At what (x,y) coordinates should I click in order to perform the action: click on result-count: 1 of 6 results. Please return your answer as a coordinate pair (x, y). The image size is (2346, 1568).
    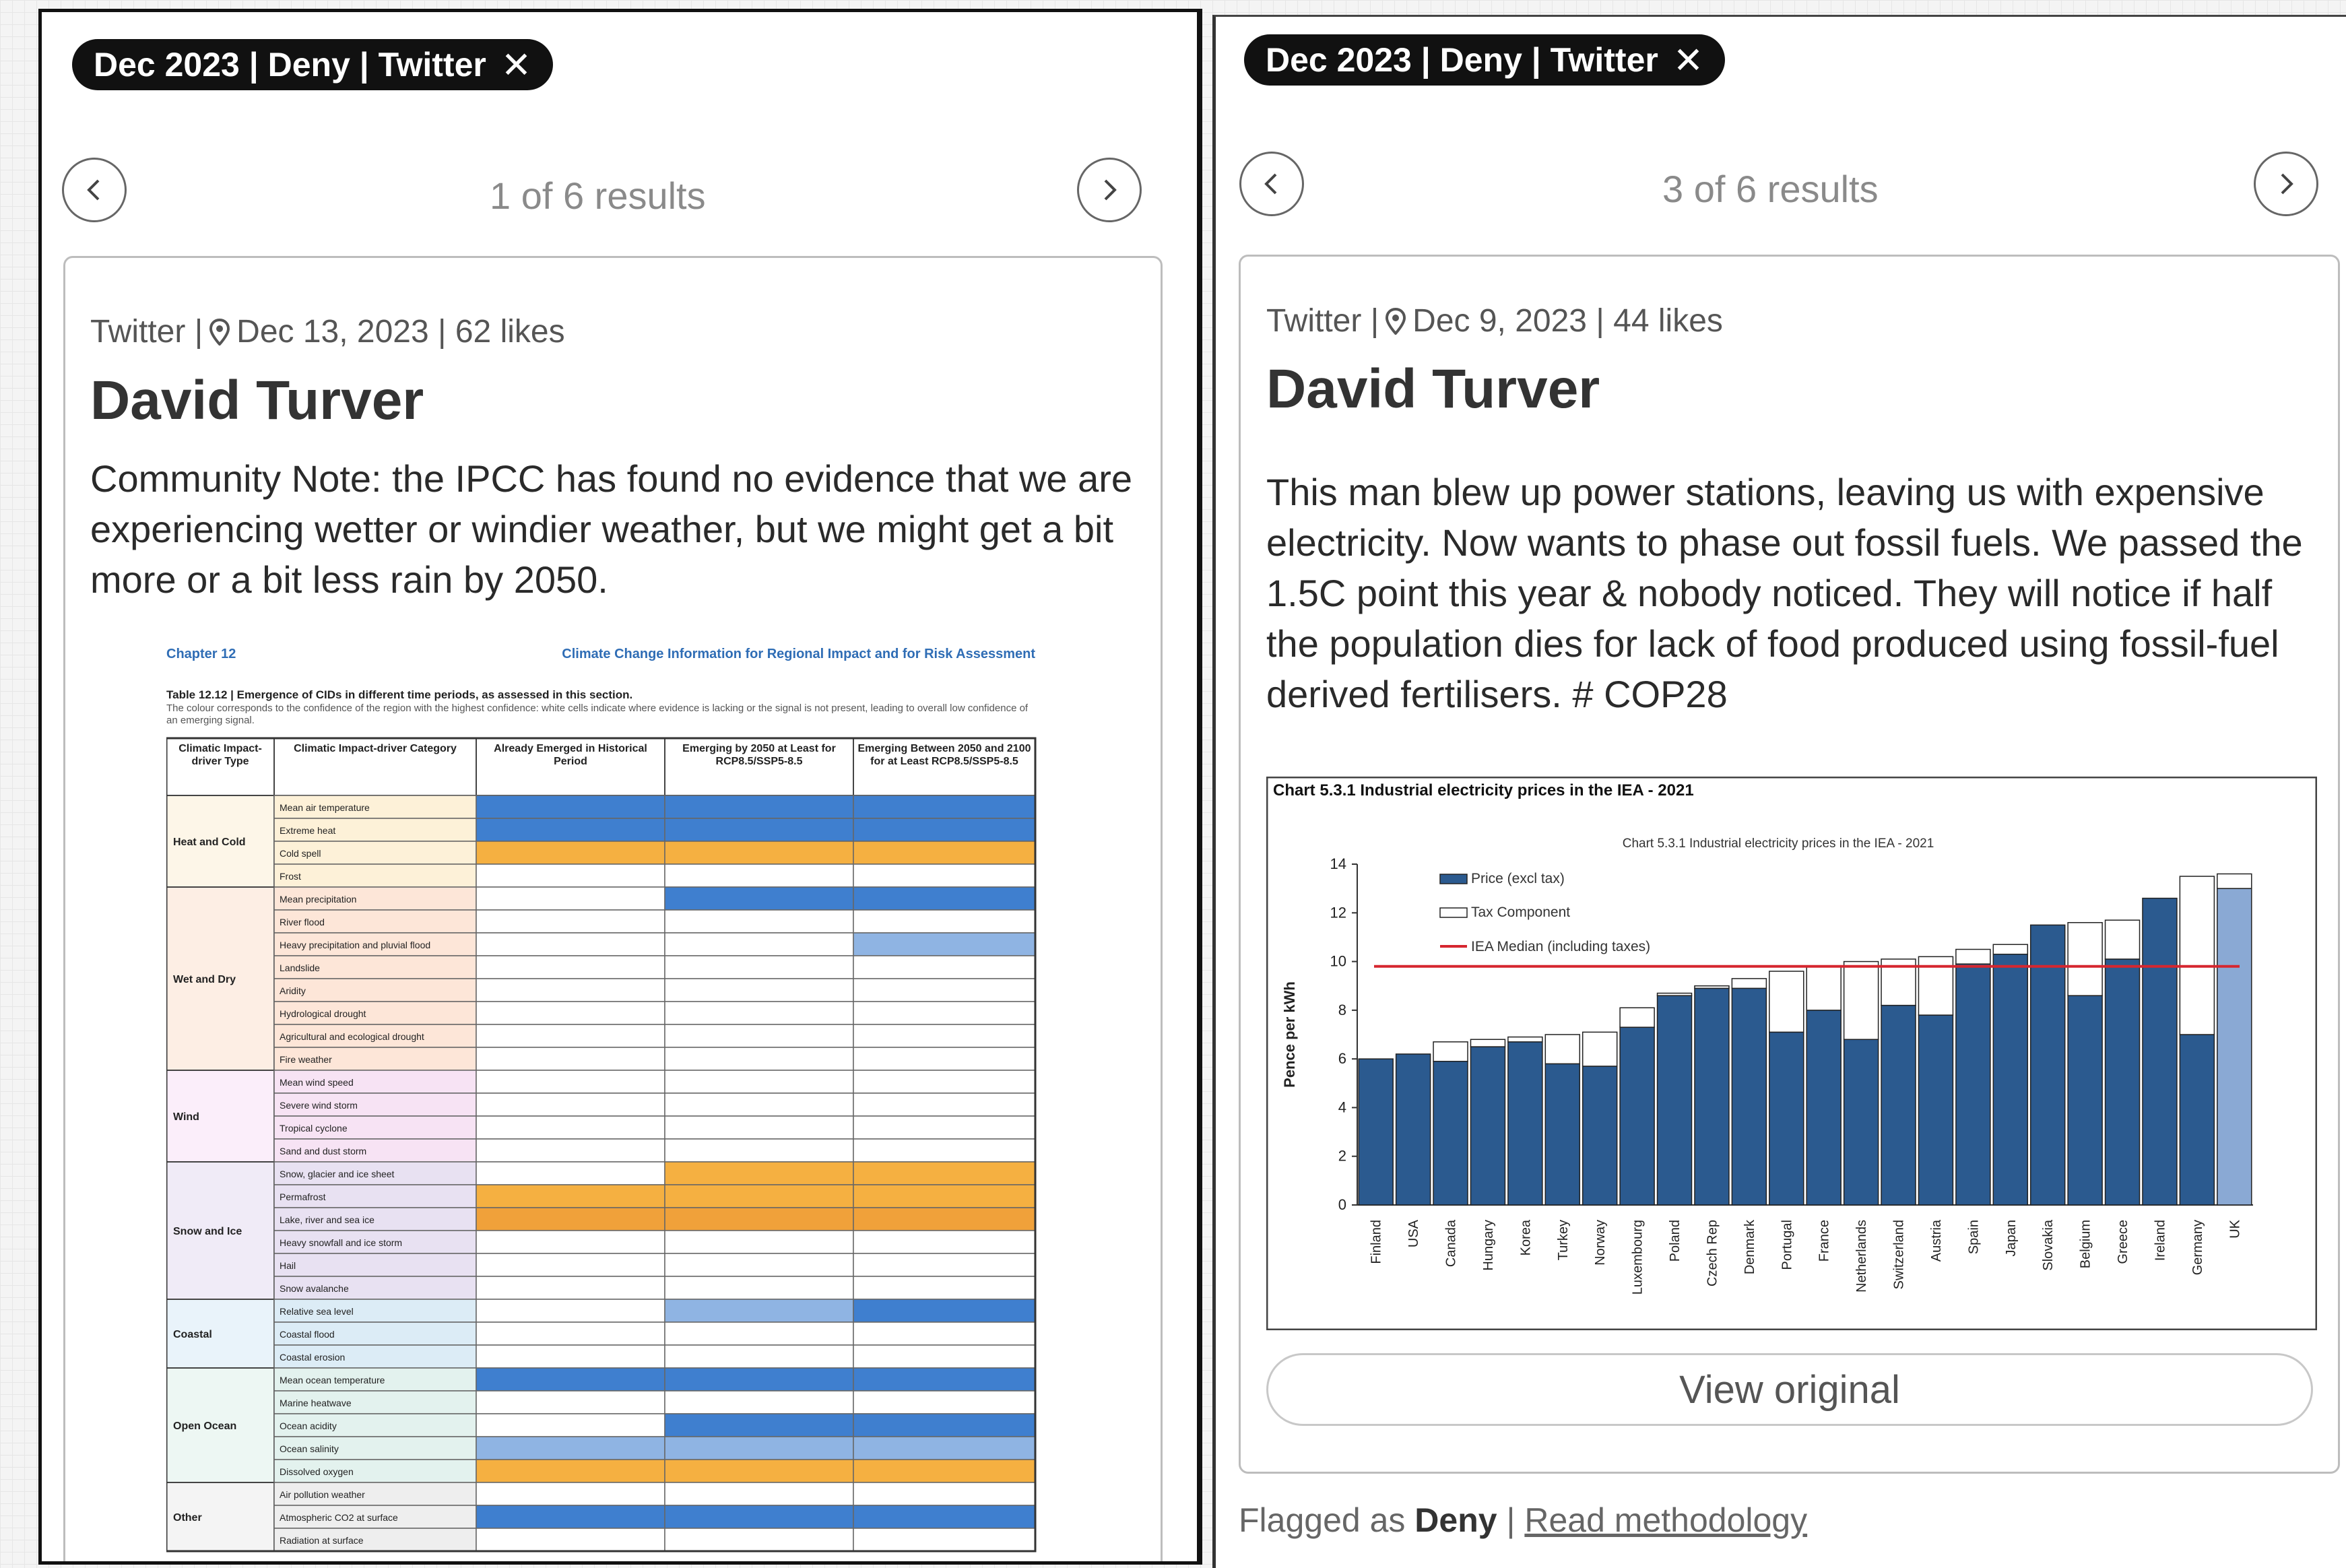
    Looking at the image, I should click on (598, 195).